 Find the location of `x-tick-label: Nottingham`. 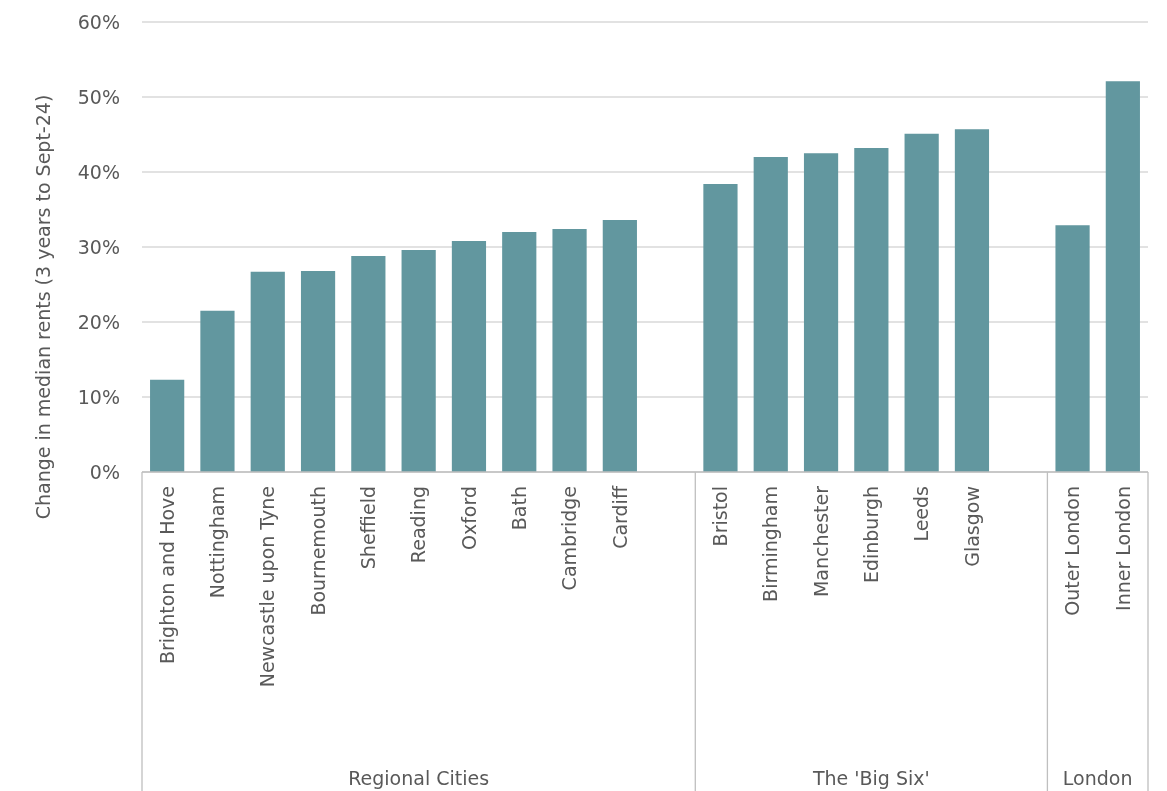

x-tick-label: Nottingham is located at coordinates (217, 542).